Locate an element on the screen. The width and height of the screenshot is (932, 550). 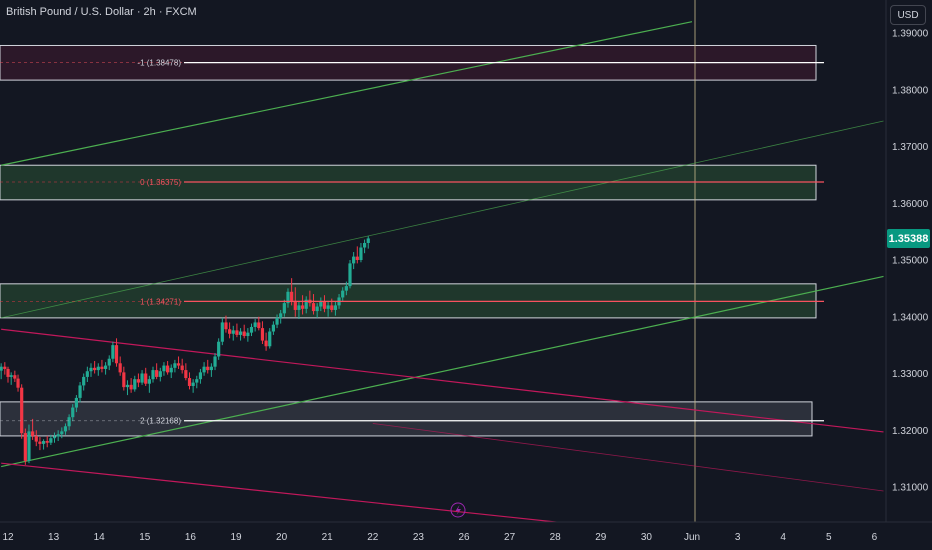
price-tick-label: 1.37000 is located at coordinates (910, 147).